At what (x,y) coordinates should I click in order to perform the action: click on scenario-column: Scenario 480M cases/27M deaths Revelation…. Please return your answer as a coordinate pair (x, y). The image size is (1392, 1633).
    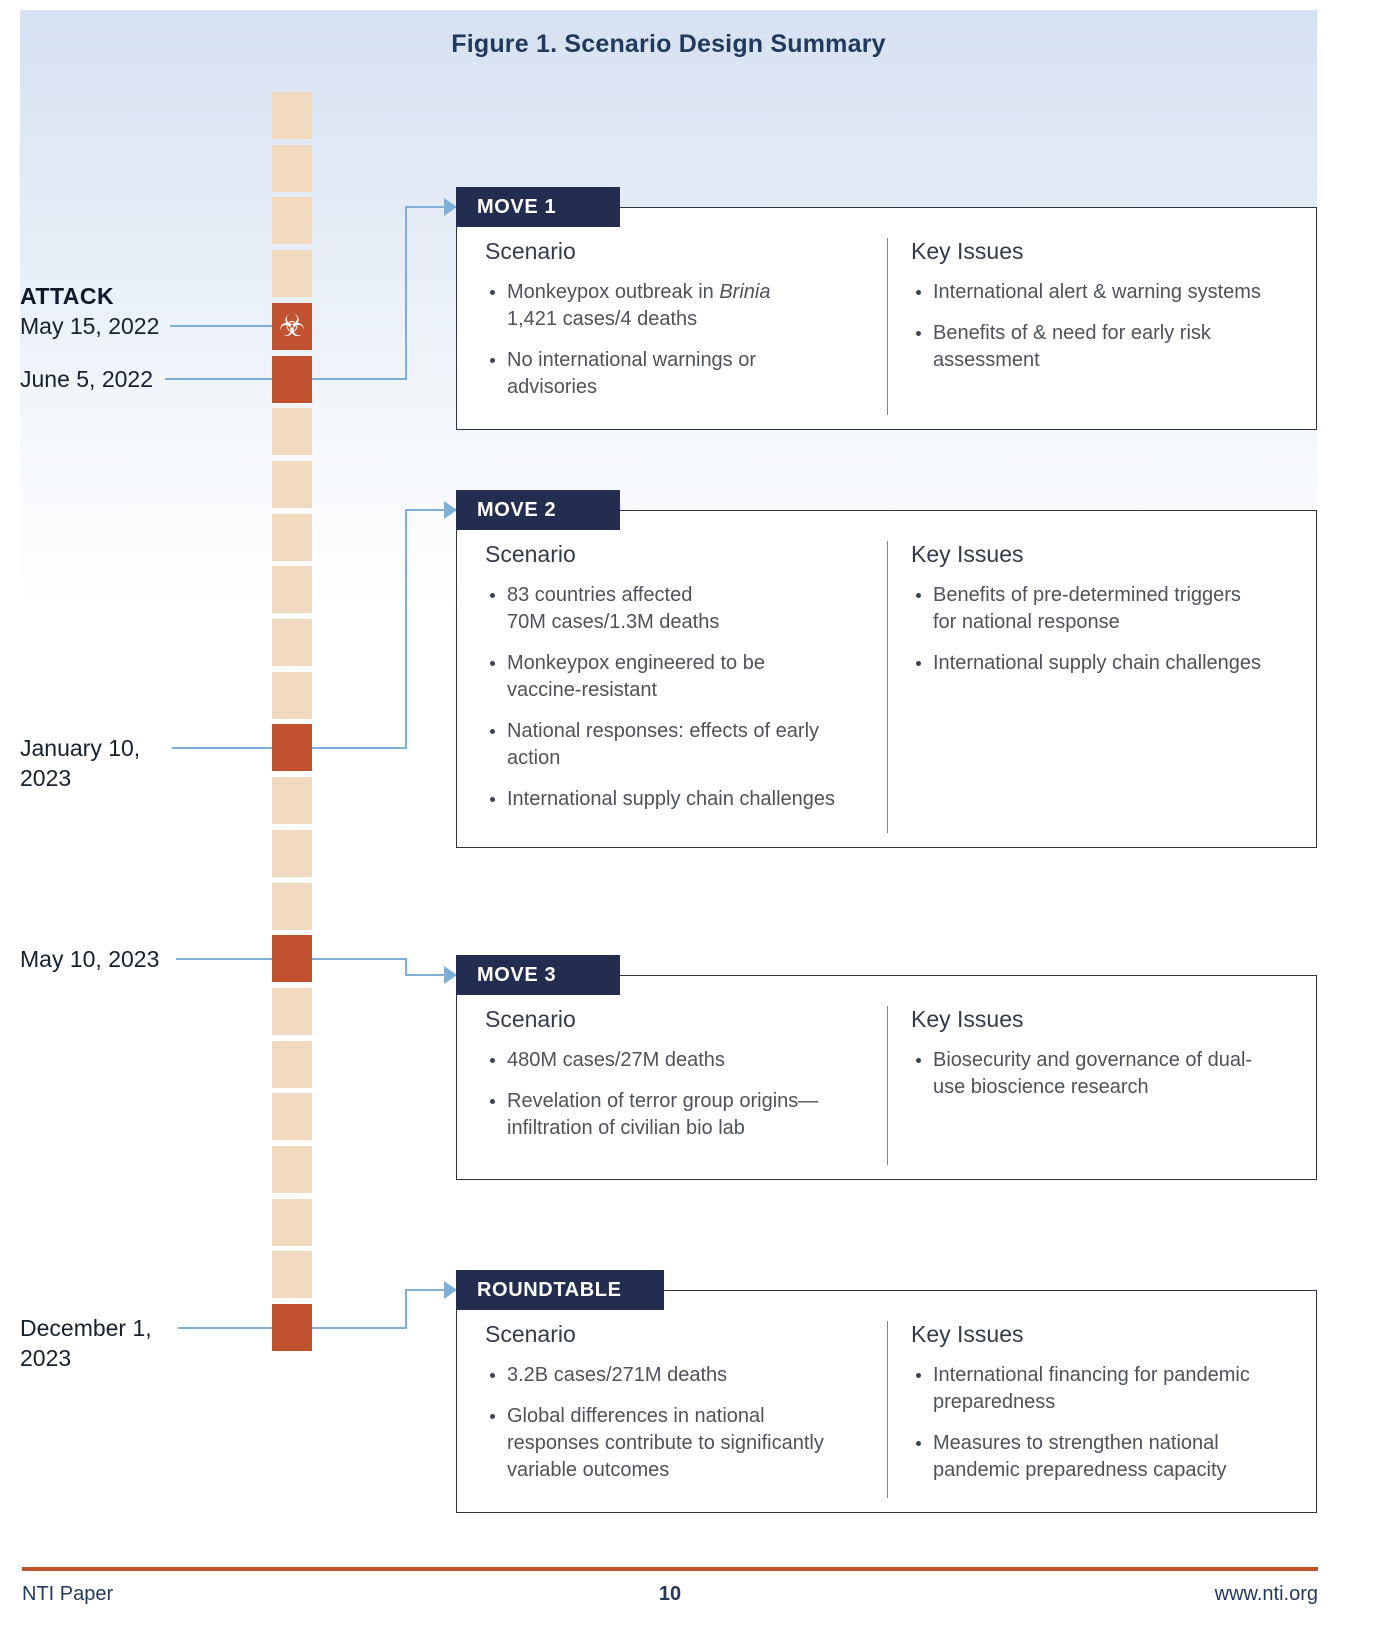
    Looking at the image, I should click on (672, 1085).